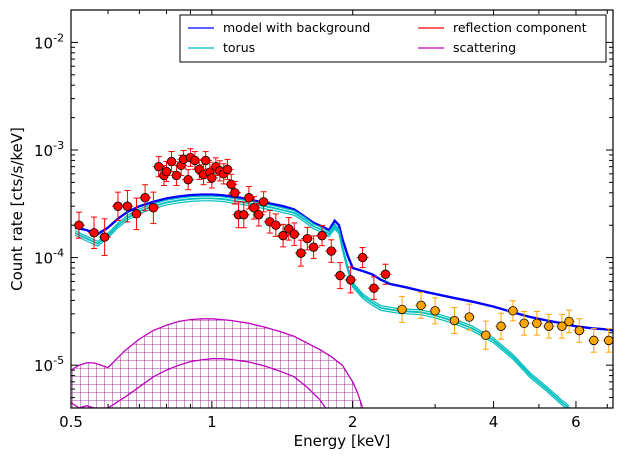 The width and height of the screenshot is (624, 459). I want to click on scattering-line, so click(217, 363).